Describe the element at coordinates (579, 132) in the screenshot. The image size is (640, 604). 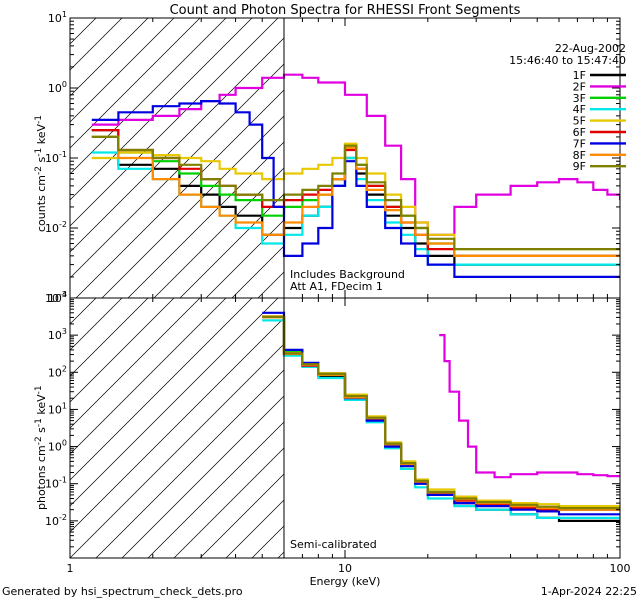
I see `legend-label-6F: 6F` at that location.